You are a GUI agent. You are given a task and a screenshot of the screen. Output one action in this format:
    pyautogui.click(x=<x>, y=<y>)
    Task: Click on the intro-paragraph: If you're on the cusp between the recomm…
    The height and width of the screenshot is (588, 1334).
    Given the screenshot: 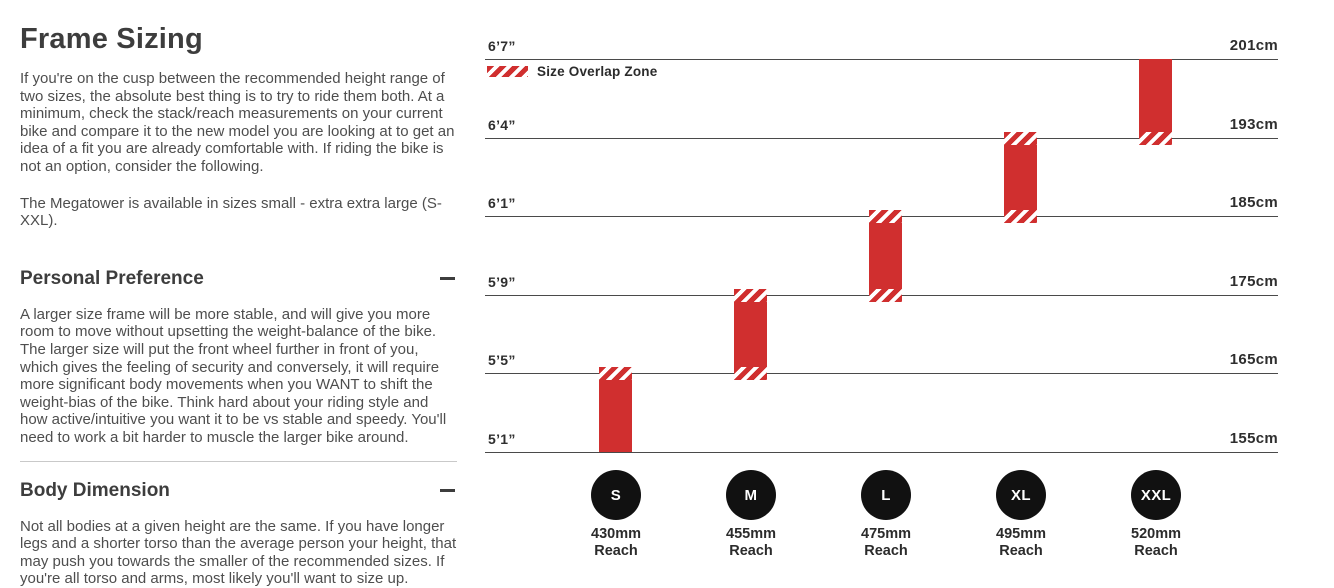 What is the action you would take?
    pyautogui.click(x=237, y=122)
    